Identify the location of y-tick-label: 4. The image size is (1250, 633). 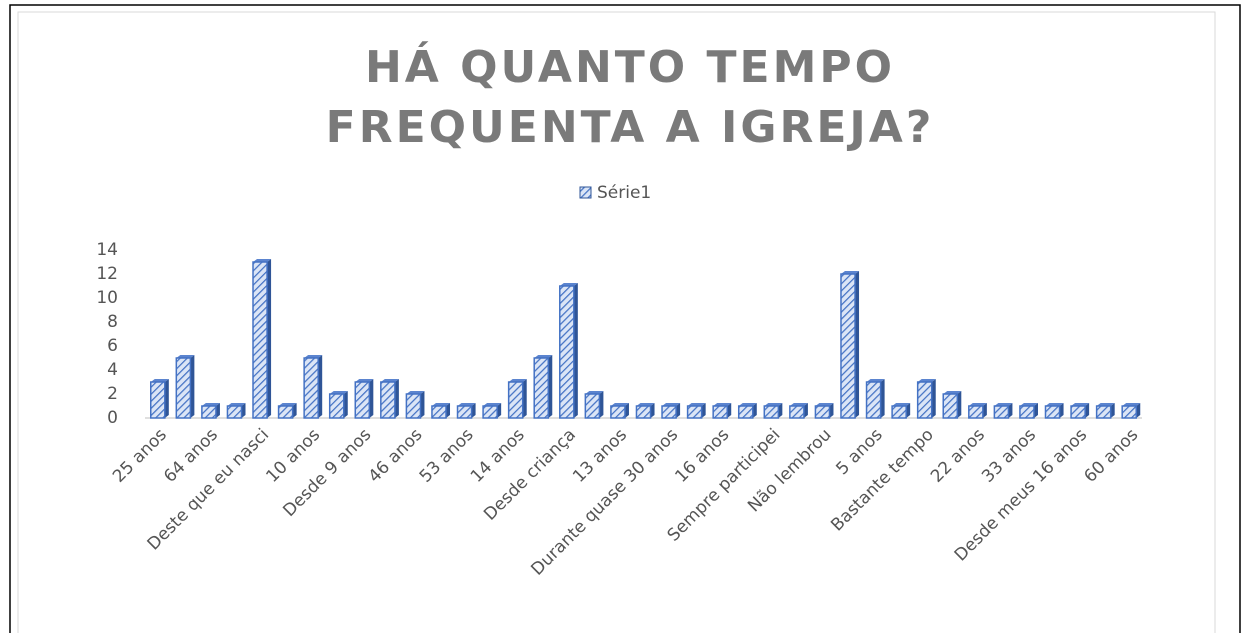
(112, 370).